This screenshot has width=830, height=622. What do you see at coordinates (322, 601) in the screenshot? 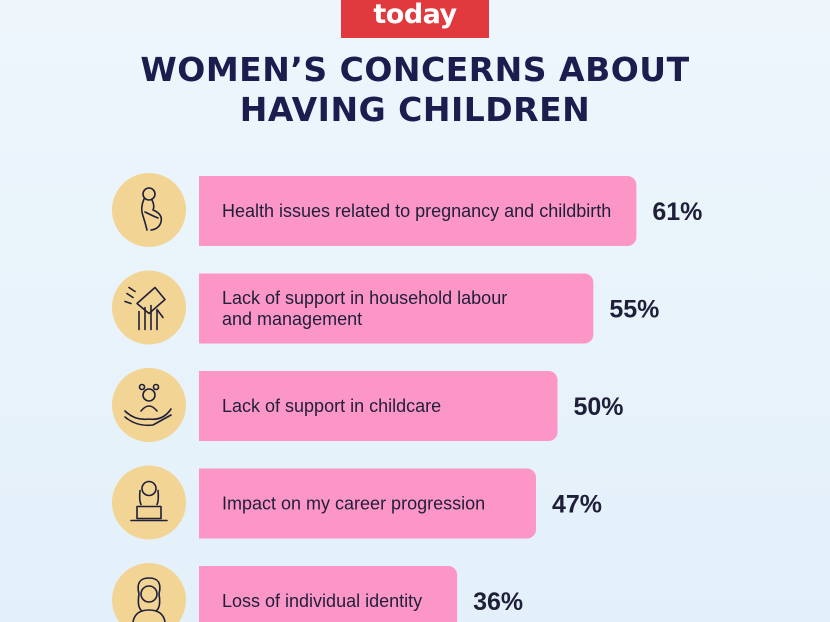
I see `category-label: Loss of individual identity` at bounding box center [322, 601].